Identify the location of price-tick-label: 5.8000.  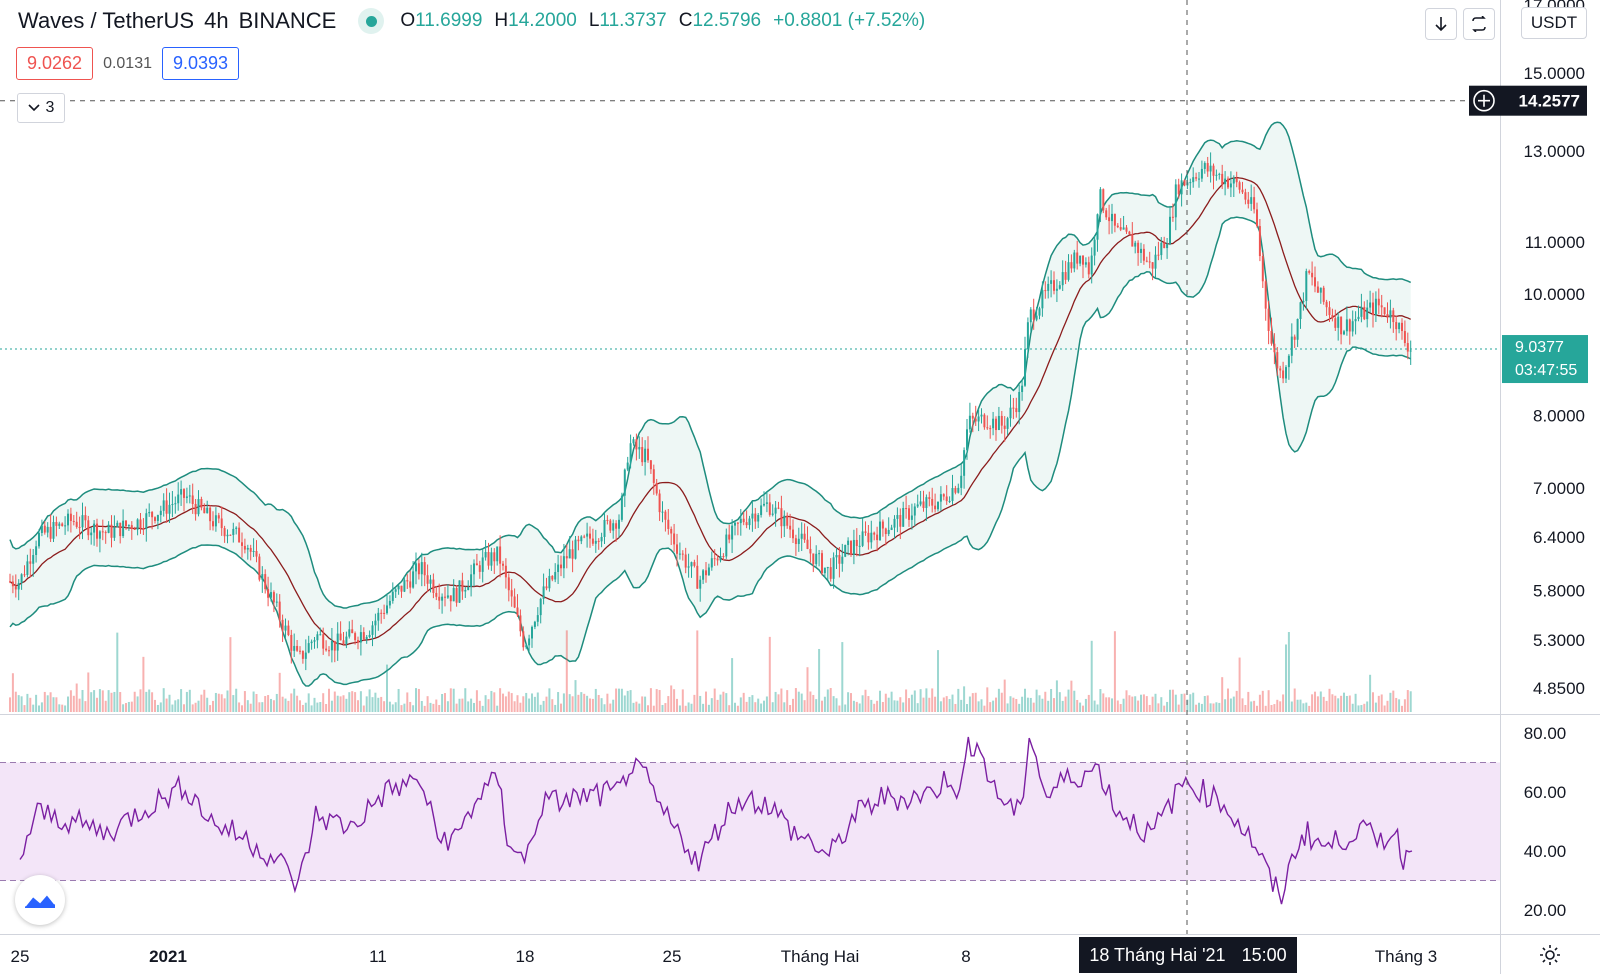
(1559, 591).